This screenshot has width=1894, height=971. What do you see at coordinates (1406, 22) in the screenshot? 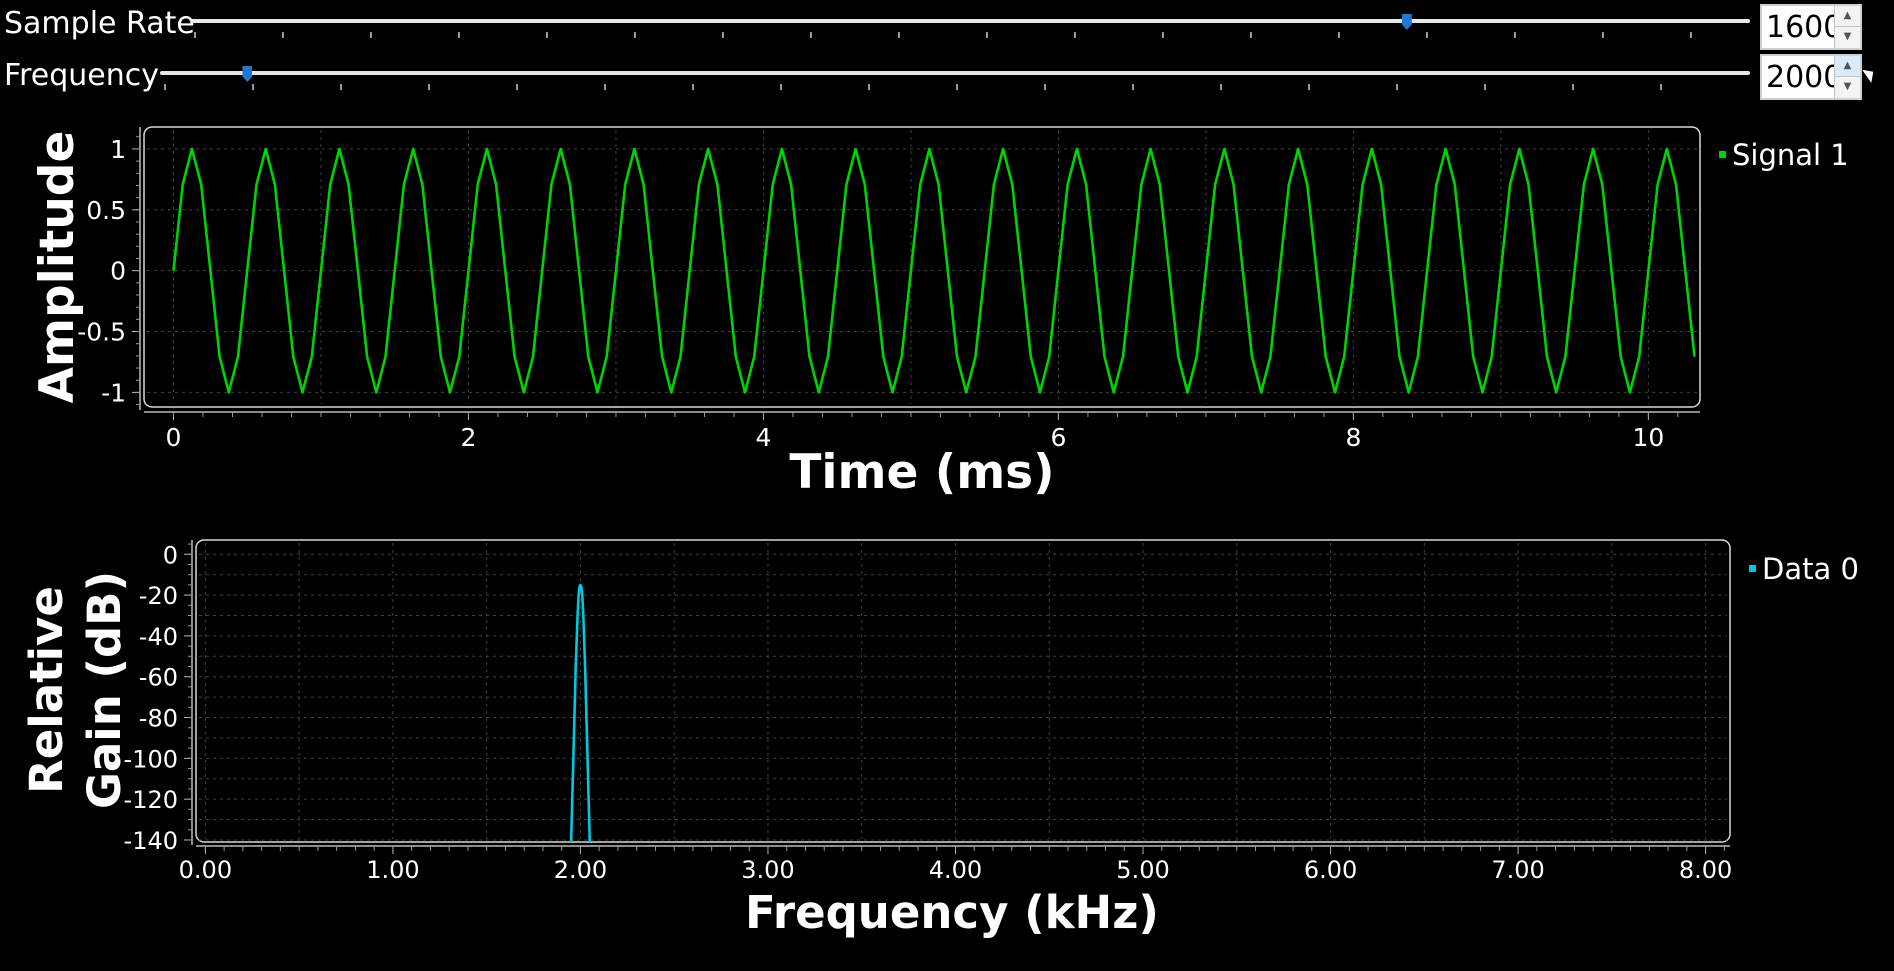
I see `sample-rate-slider-thumb` at bounding box center [1406, 22].